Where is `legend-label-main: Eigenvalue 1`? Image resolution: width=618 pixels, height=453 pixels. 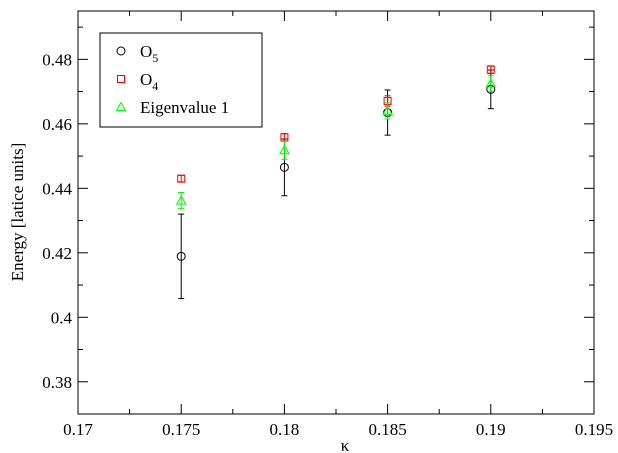 legend-label-main: Eigenvalue 1 is located at coordinates (184, 107).